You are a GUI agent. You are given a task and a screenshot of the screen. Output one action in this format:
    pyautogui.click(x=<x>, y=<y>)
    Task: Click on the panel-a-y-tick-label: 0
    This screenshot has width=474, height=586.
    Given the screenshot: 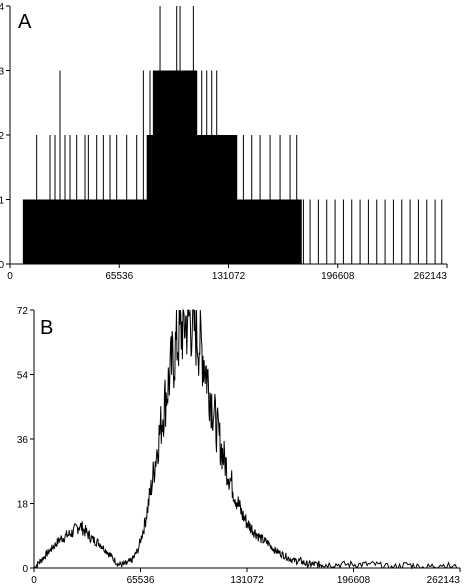 What is the action you would take?
    pyautogui.click(x=2, y=265)
    